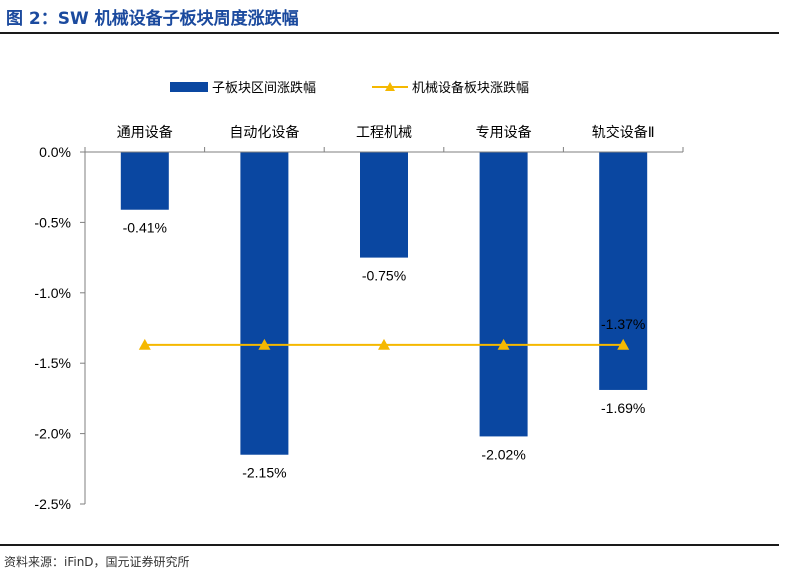  What do you see at coordinates (389, 545) in the screenshot?
I see `bottom-rule` at bounding box center [389, 545].